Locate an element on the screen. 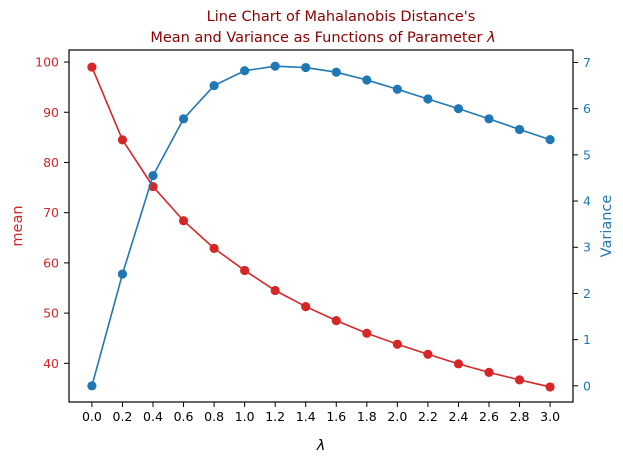 This screenshot has height=464, width=623. x-axis-label: λ is located at coordinates (321, 446).